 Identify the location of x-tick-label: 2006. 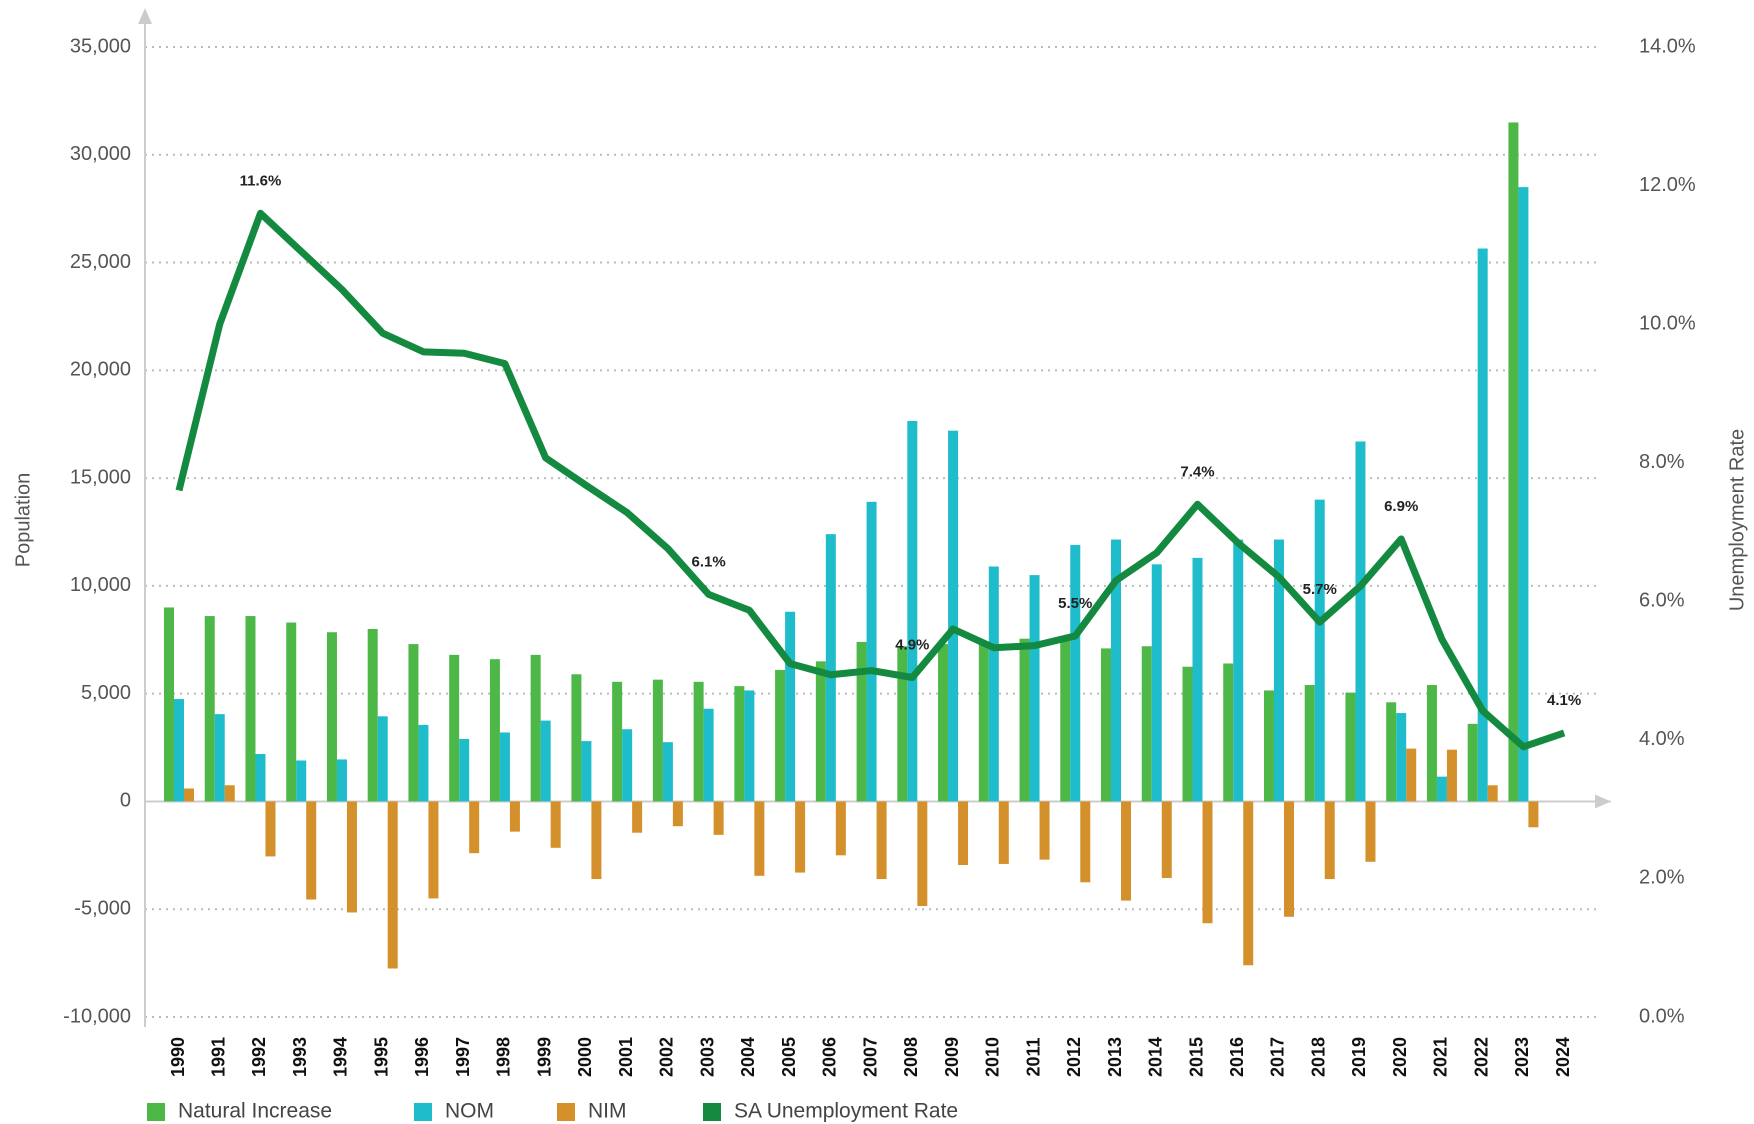
(830, 1057).